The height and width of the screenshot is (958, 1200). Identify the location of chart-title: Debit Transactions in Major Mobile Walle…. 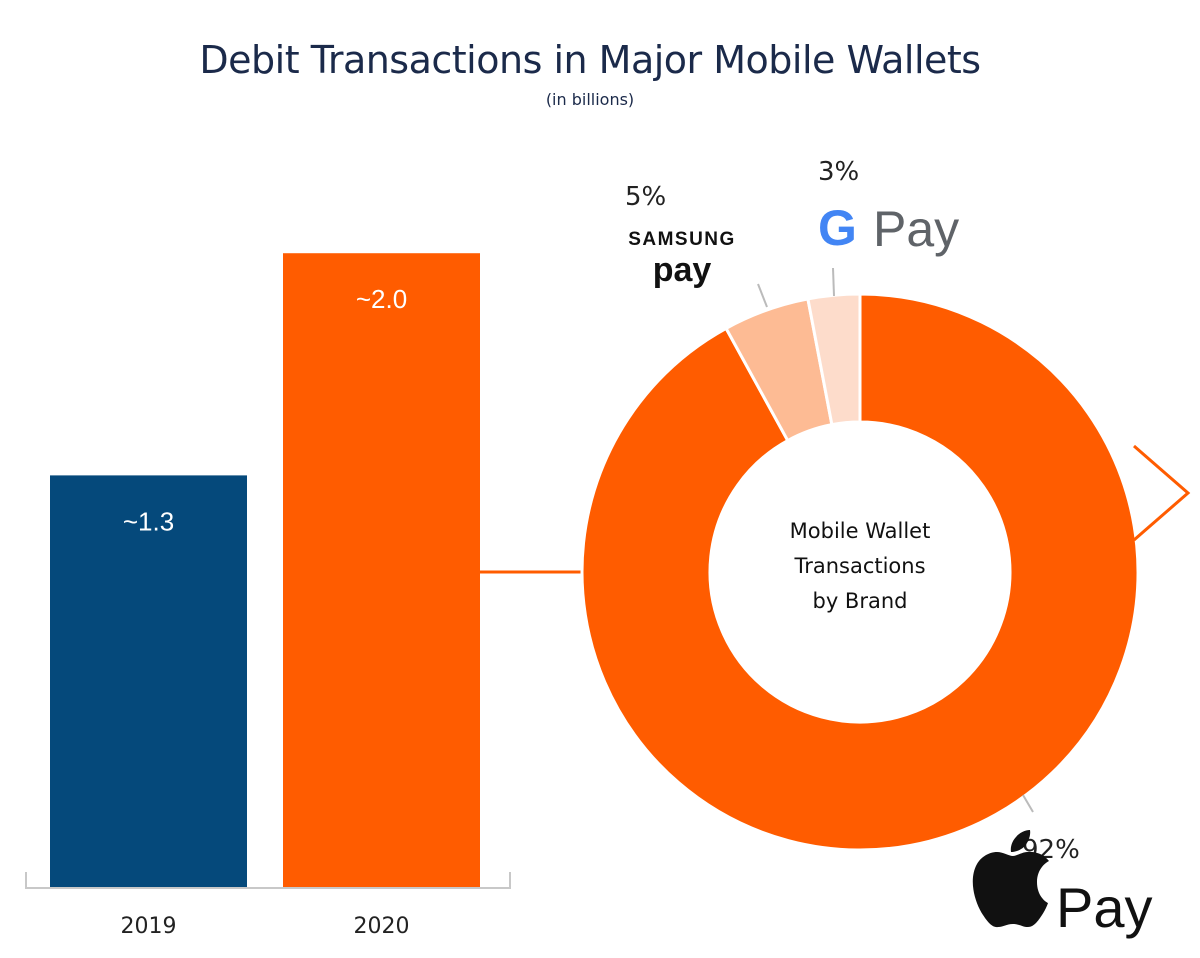
(590, 60).